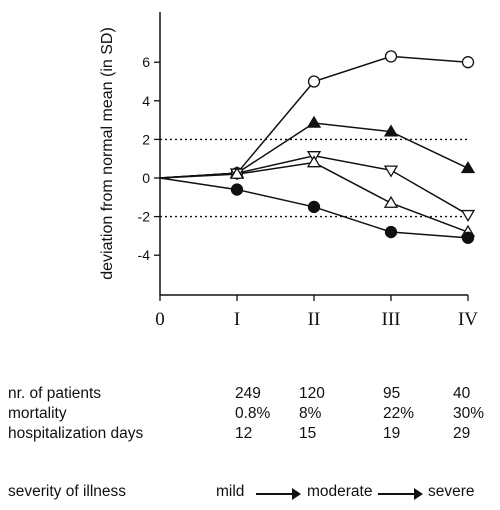 The image size is (500, 510). I want to click on cell: 40, so click(462, 393).